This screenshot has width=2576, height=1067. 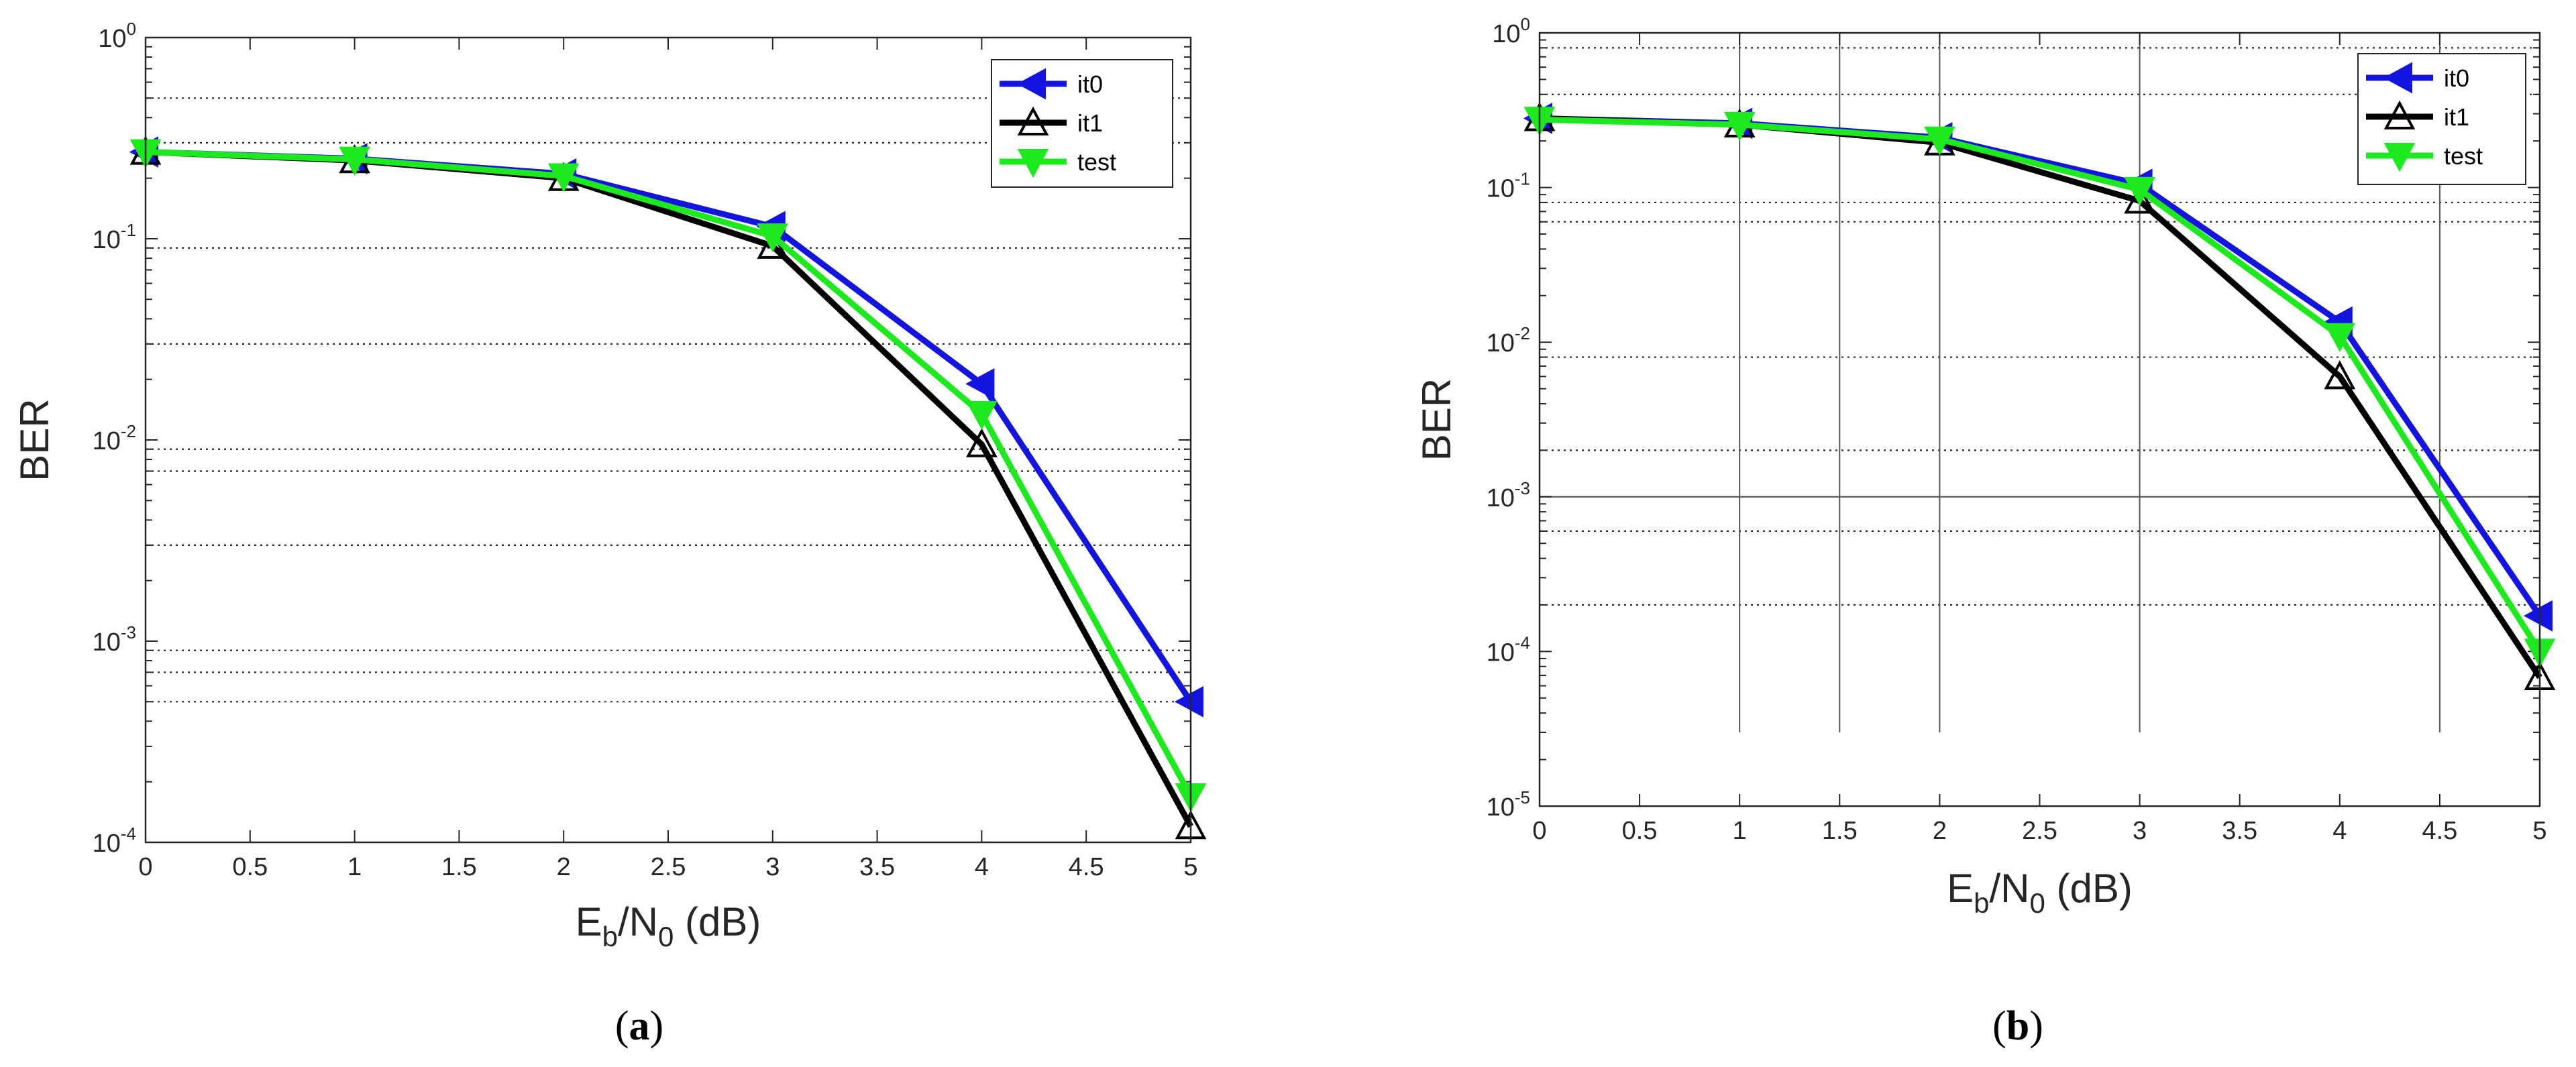 I want to click on x-tick-label: 2.5, so click(x=2039, y=831).